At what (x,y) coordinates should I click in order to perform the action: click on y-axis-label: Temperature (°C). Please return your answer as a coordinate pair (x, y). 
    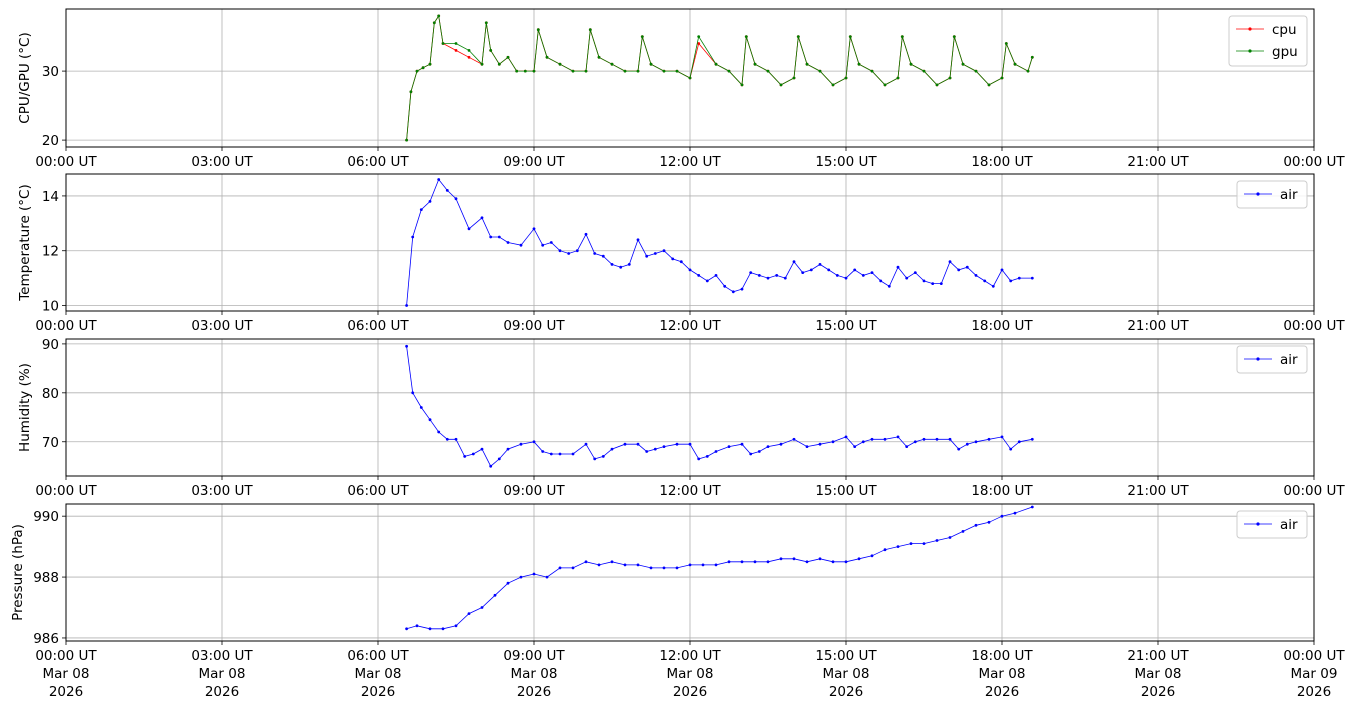
    Looking at the image, I should click on (25, 243).